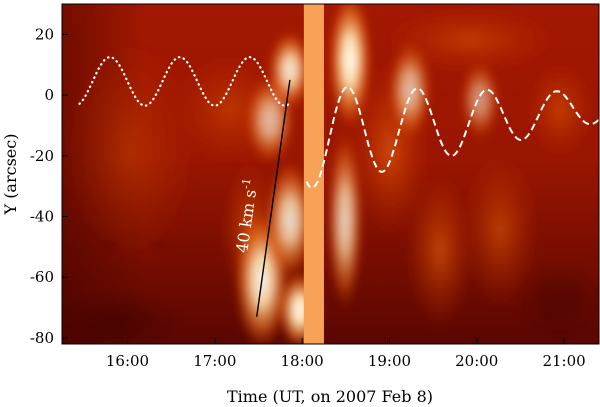 This screenshot has height=407, width=600. What do you see at coordinates (246, 183) in the screenshot?
I see `speed-annotation-superscript: -1` at bounding box center [246, 183].